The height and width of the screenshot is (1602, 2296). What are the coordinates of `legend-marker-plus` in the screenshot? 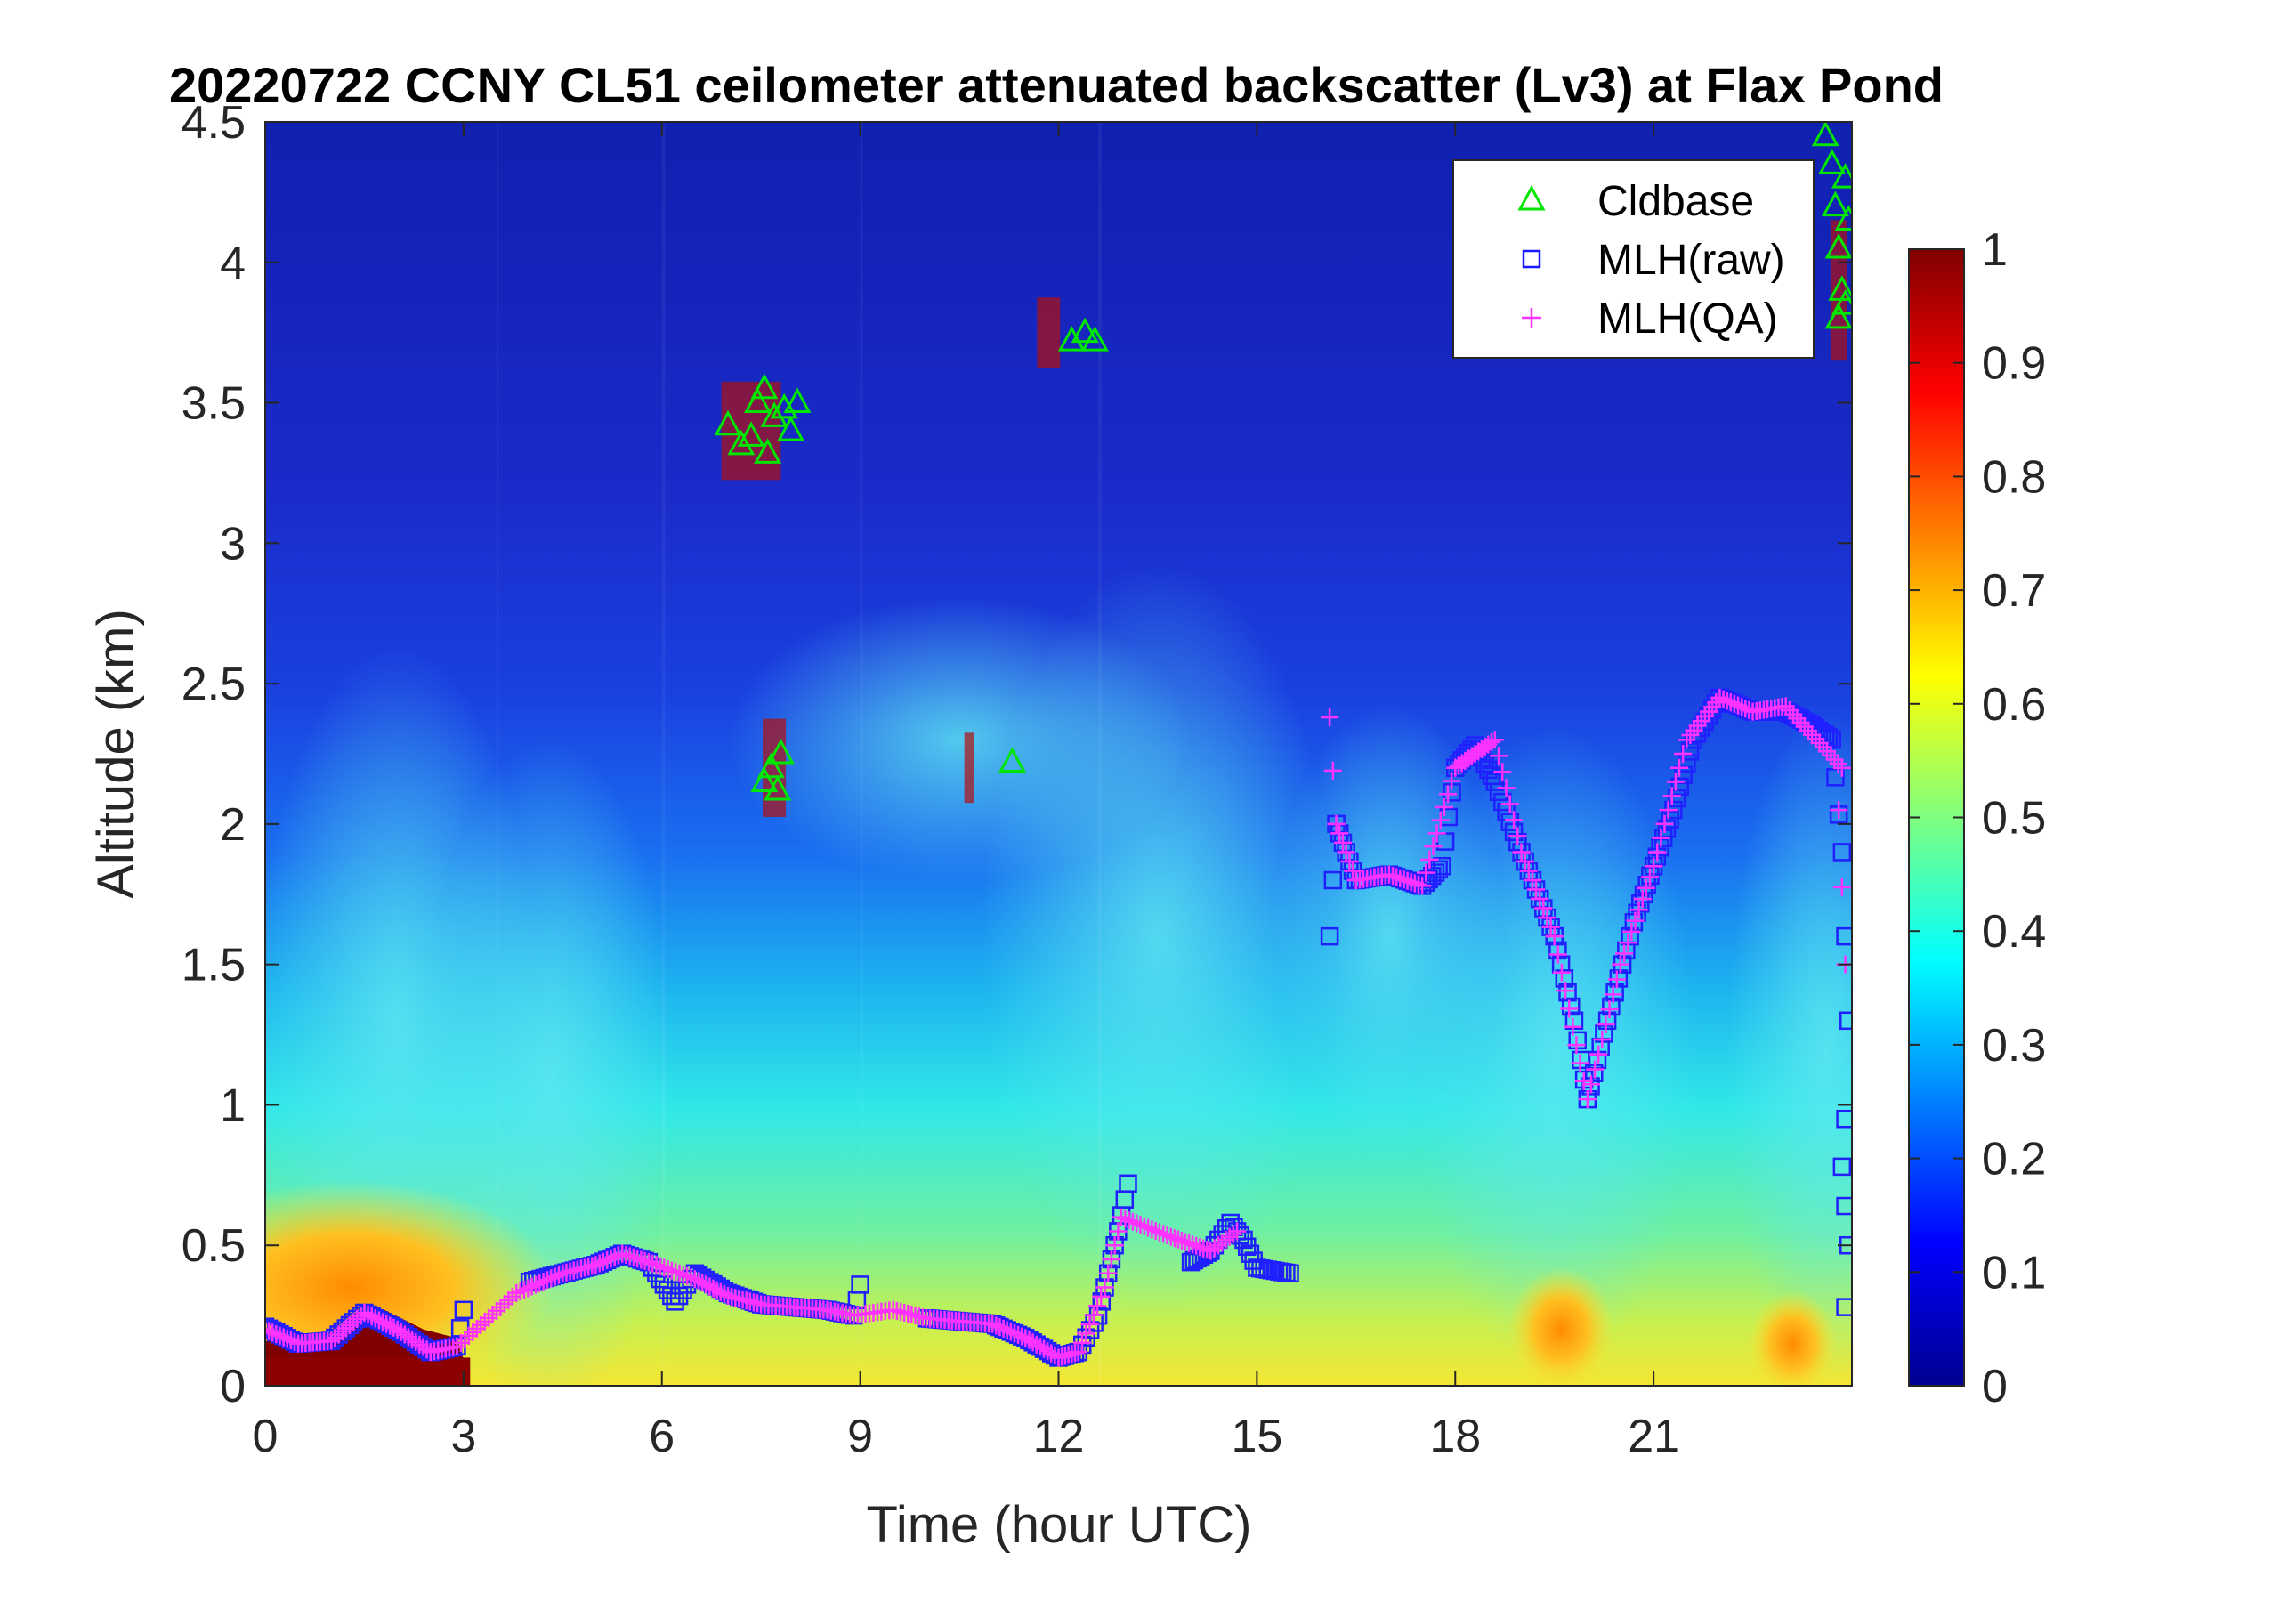 It's located at (1531, 318).